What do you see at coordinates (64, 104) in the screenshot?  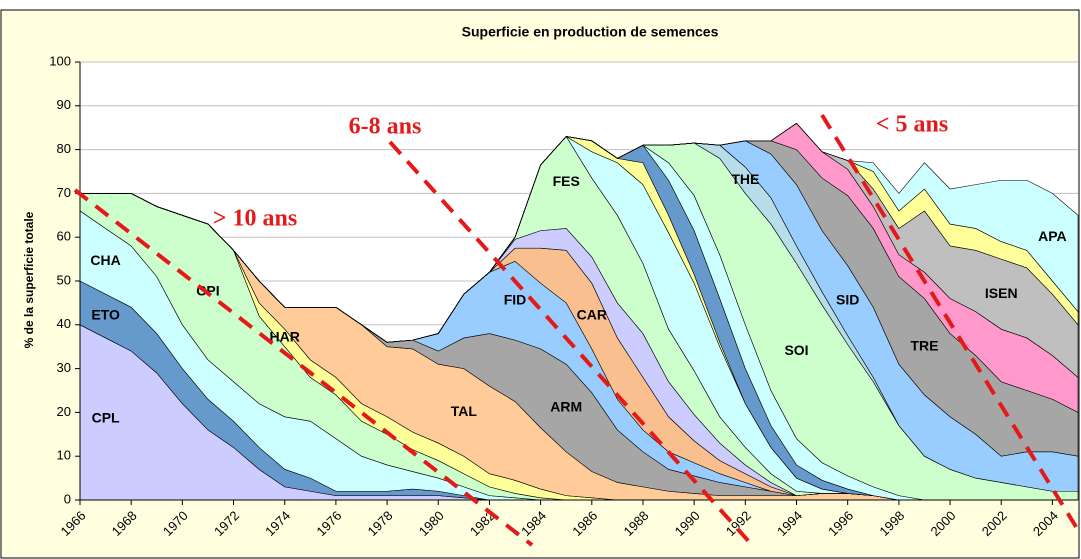 I see `y-tick-label: 90` at bounding box center [64, 104].